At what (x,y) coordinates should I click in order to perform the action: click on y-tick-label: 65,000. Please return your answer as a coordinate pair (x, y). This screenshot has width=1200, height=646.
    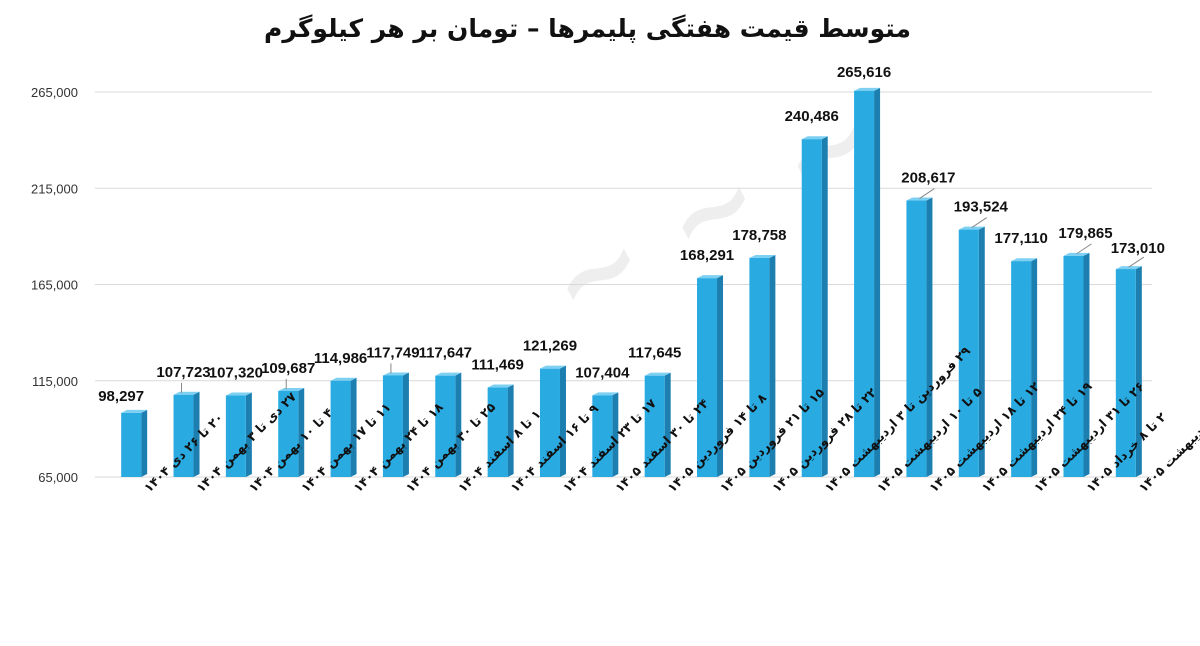
    Looking at the image, I should click on (58, 477).